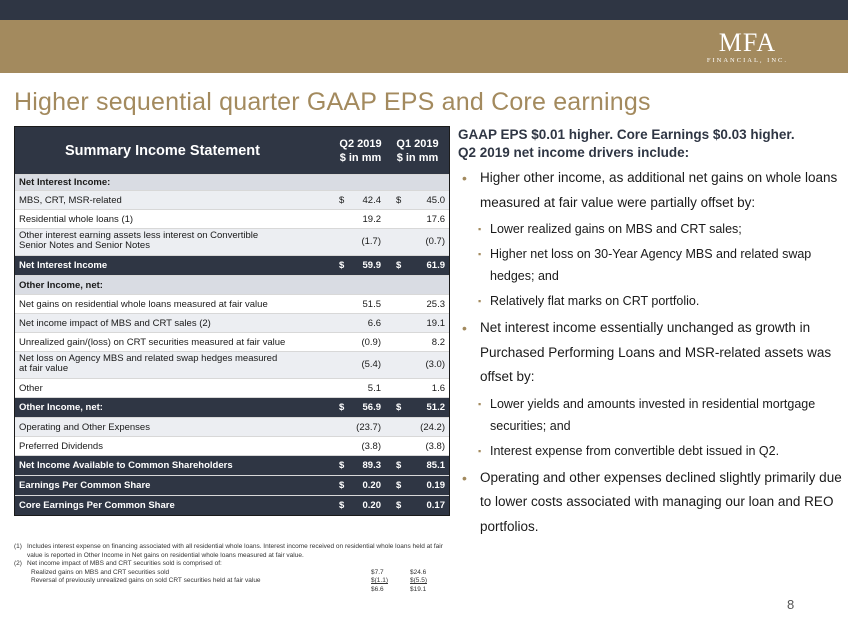 Image resolution: width=848 pixels, height=635 pixels. What do you see at coordinates (18, 546) in the screenshot?
I see `footnote-1-number: (1)` at bounding box center [18, 546].